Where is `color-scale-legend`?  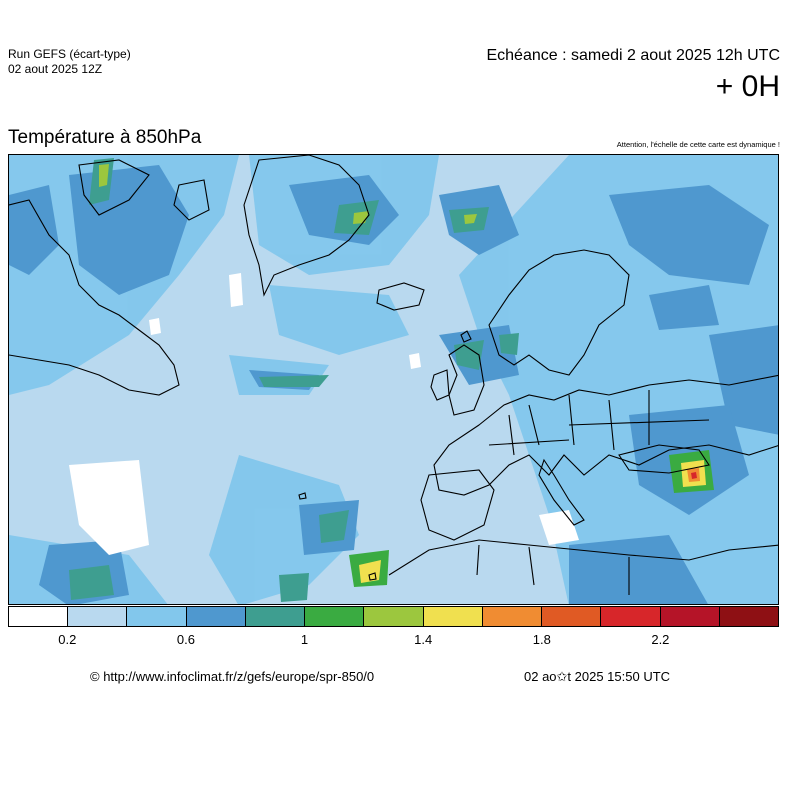
color-scale-legend is located at coordinates (393, 616).